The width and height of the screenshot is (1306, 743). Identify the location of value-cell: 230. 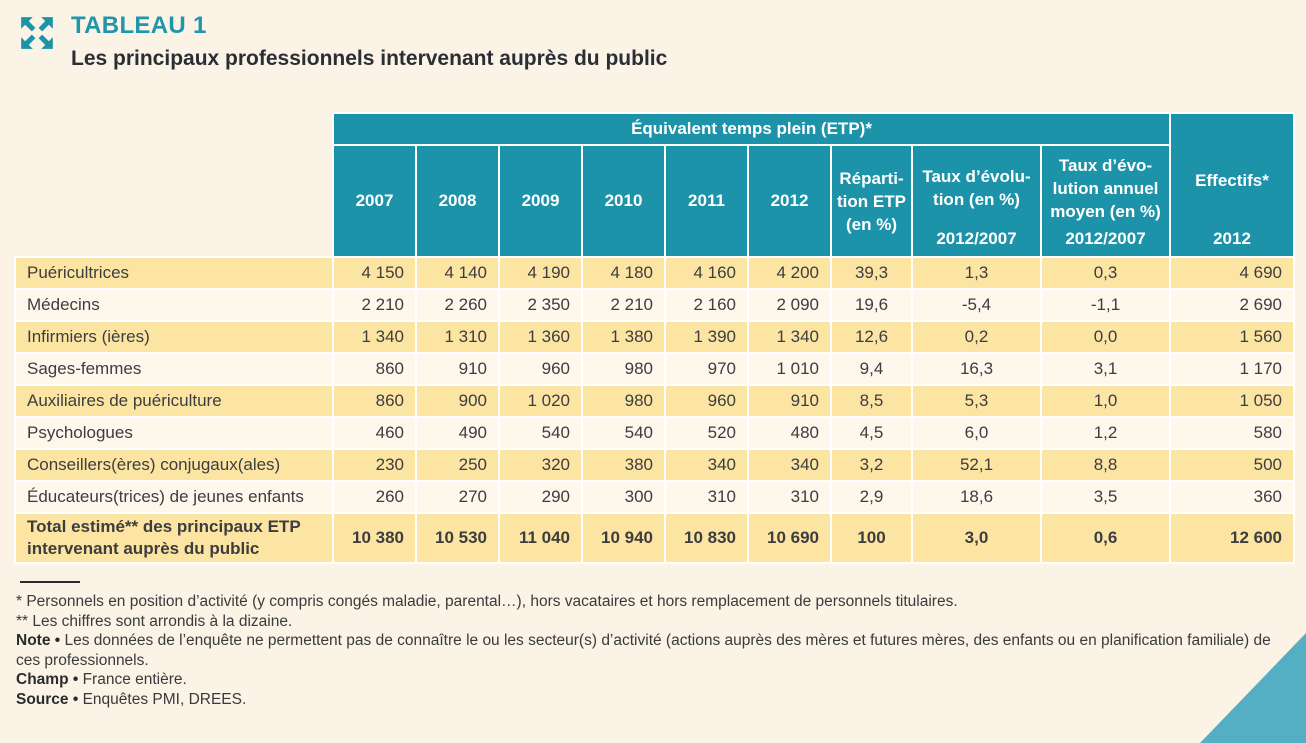
(374, 465).